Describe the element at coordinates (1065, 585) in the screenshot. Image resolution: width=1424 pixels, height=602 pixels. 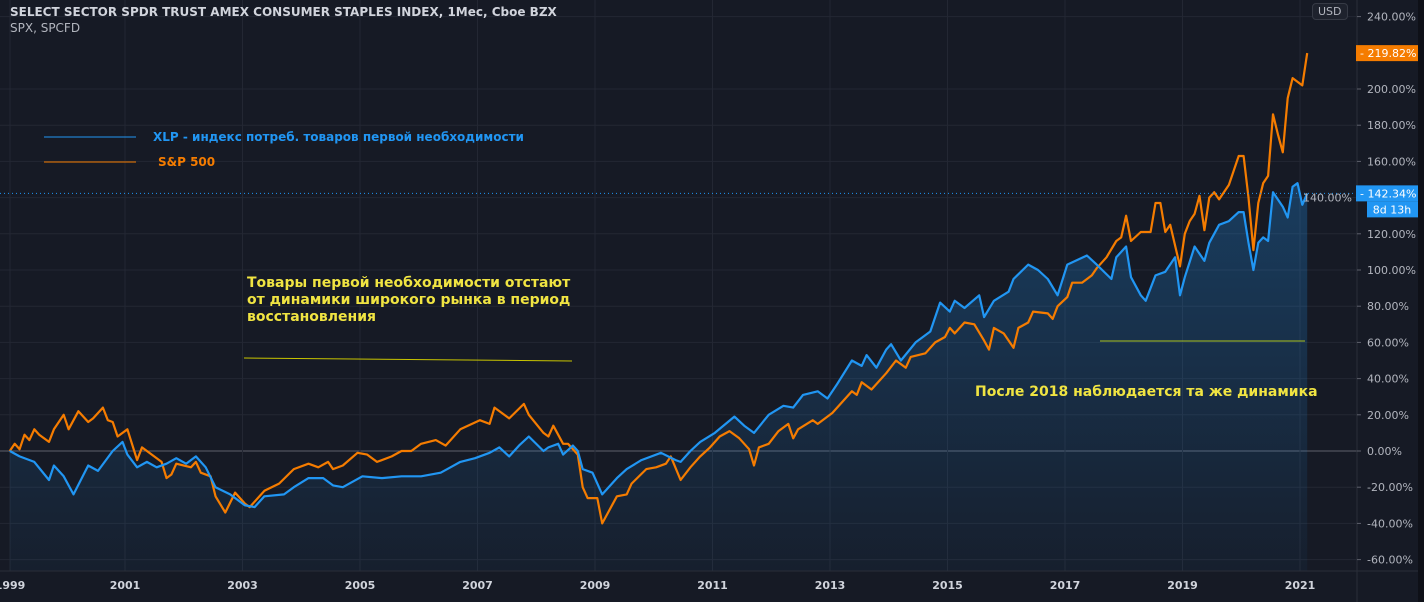
I see `x-tick-label: 2017` at that location.